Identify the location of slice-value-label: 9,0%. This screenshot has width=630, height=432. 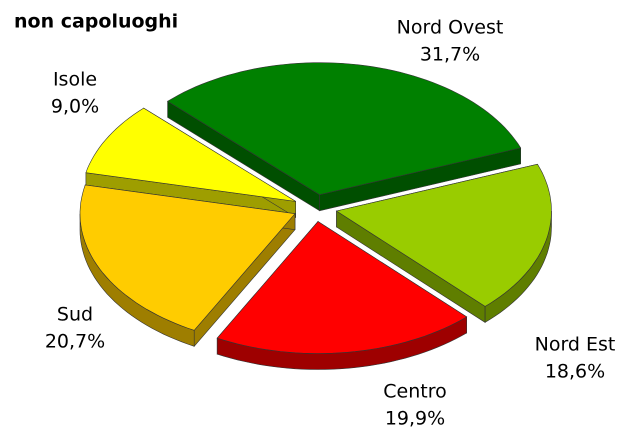
(75, 107).